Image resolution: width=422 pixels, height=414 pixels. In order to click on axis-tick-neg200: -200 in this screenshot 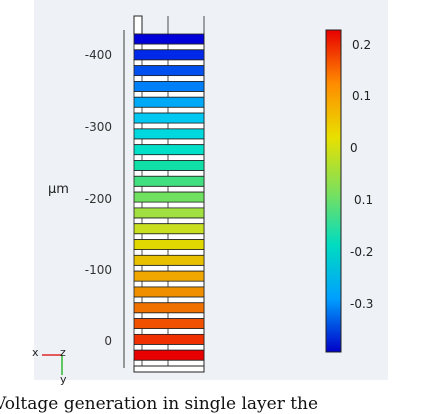, I will do `click(98, 199)`.